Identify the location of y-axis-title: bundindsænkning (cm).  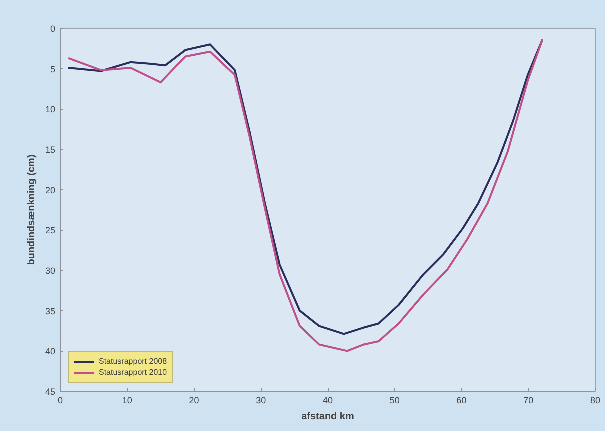
(32, 210).